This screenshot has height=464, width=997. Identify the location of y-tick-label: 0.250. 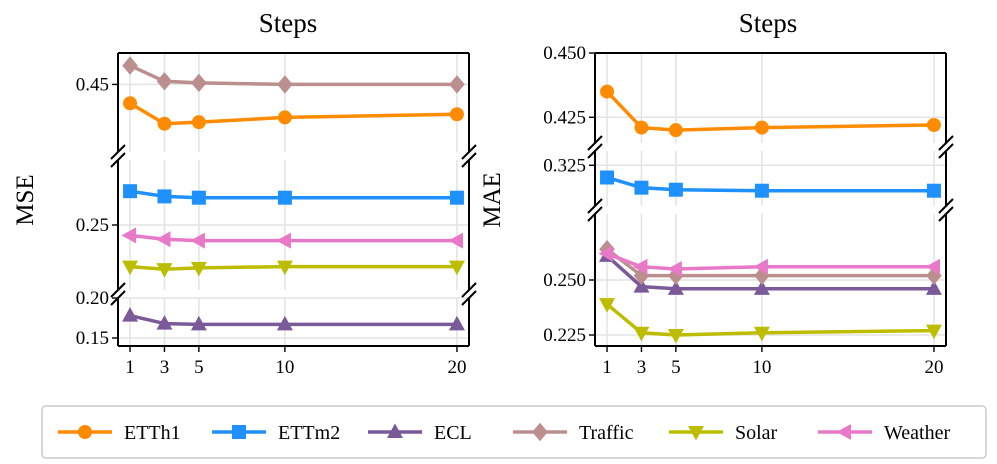
(564, 280).